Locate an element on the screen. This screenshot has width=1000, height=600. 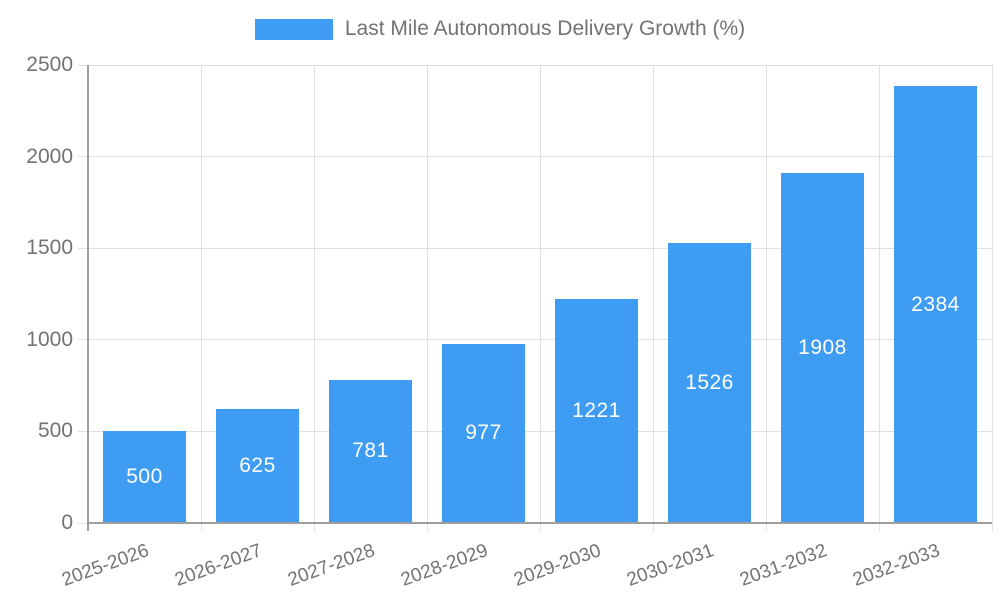
bar: 500 is located at coordinates (144, 477).